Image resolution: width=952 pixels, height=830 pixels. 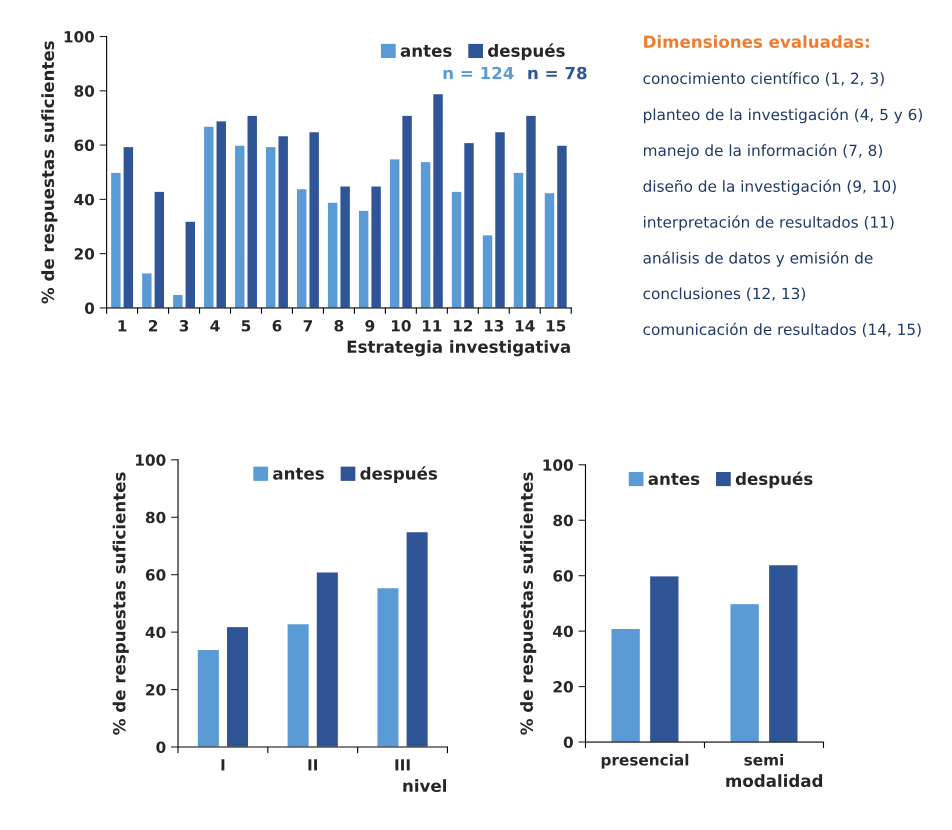 What do you see at coordinates (763, 152) in the screenshot?
I see `text: manejo de la información (7, 8)` at bounding box center [763, 152].